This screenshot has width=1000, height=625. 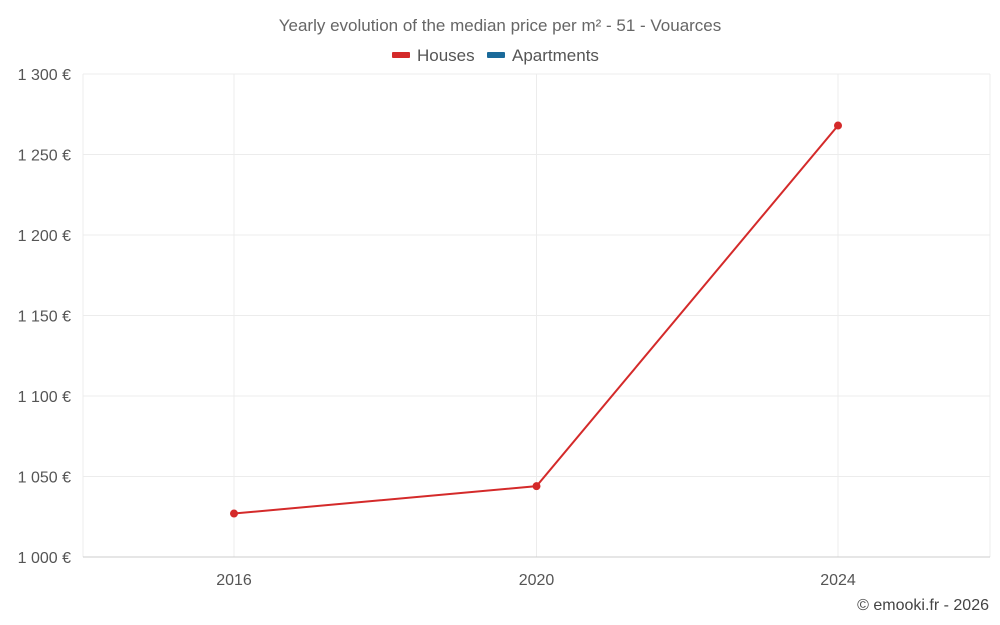 I want to click on y-tick-label: 1 100 €, so click(x=44, y=397).